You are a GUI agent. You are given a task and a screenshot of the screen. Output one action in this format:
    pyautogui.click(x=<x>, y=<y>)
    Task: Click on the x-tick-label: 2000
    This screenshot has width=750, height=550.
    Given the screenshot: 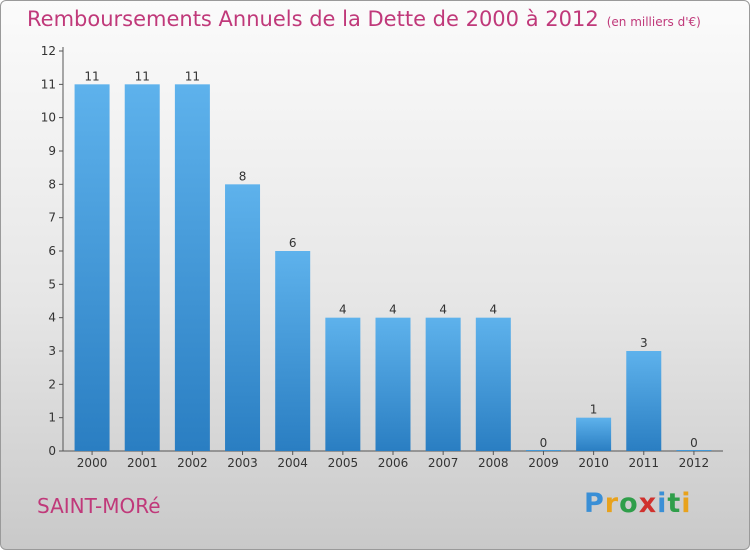 What is the action you would take?
    pyautogui.click(x=92, y=463)
    